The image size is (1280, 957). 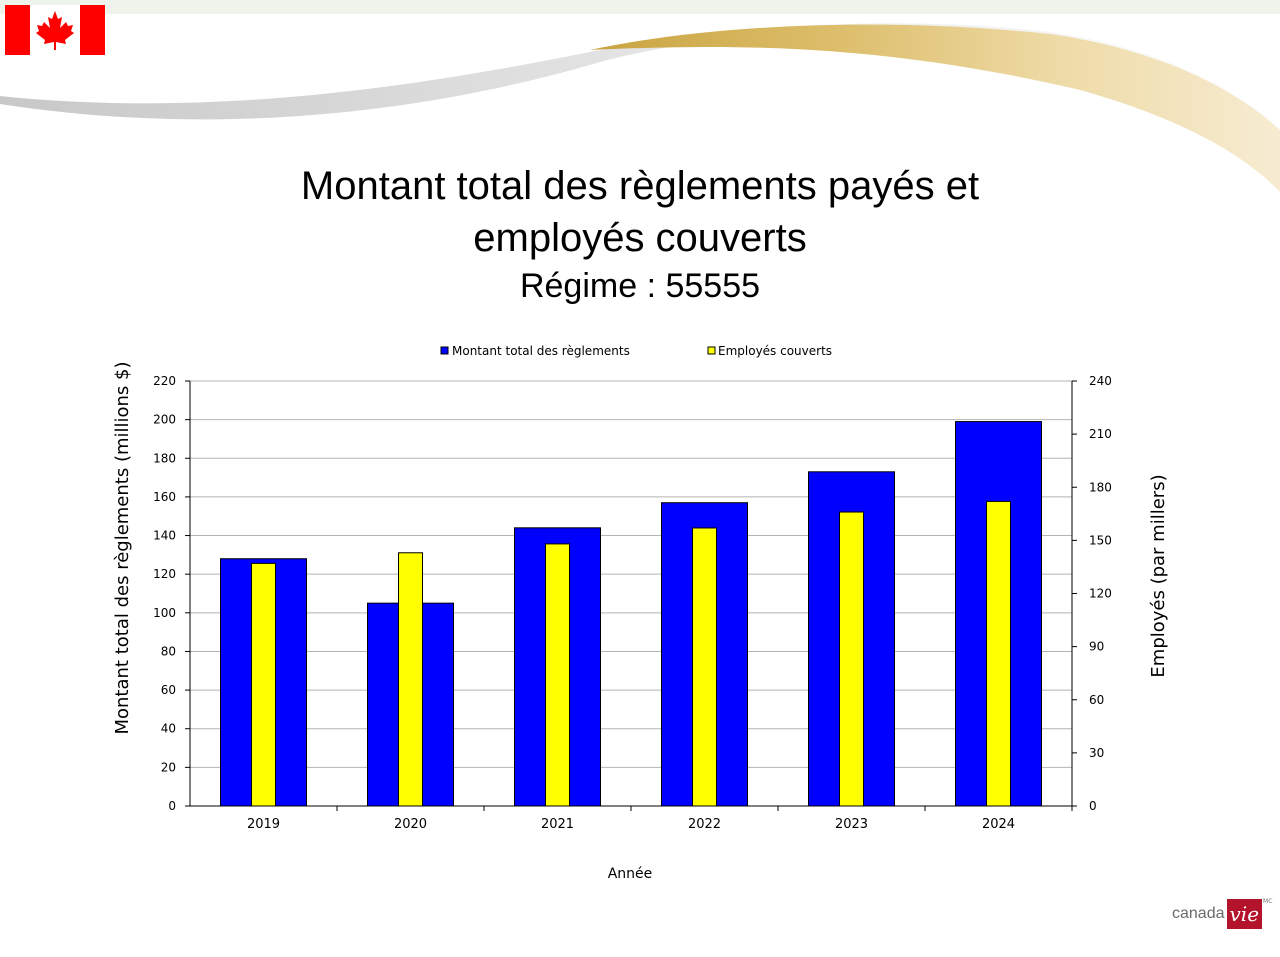 What do you see at coordinates (704, 667) in the screenshot?
I see `bar-employees-2022` at bounding box center [704, 667].